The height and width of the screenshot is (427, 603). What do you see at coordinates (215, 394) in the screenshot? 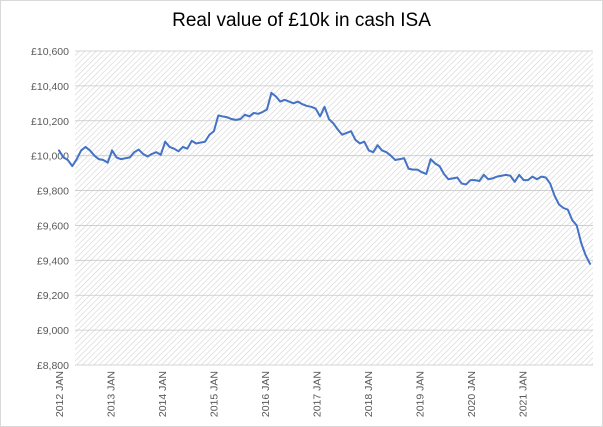
I see `x-tick-label: 2015 JAN` at bounding box center [215, 394].